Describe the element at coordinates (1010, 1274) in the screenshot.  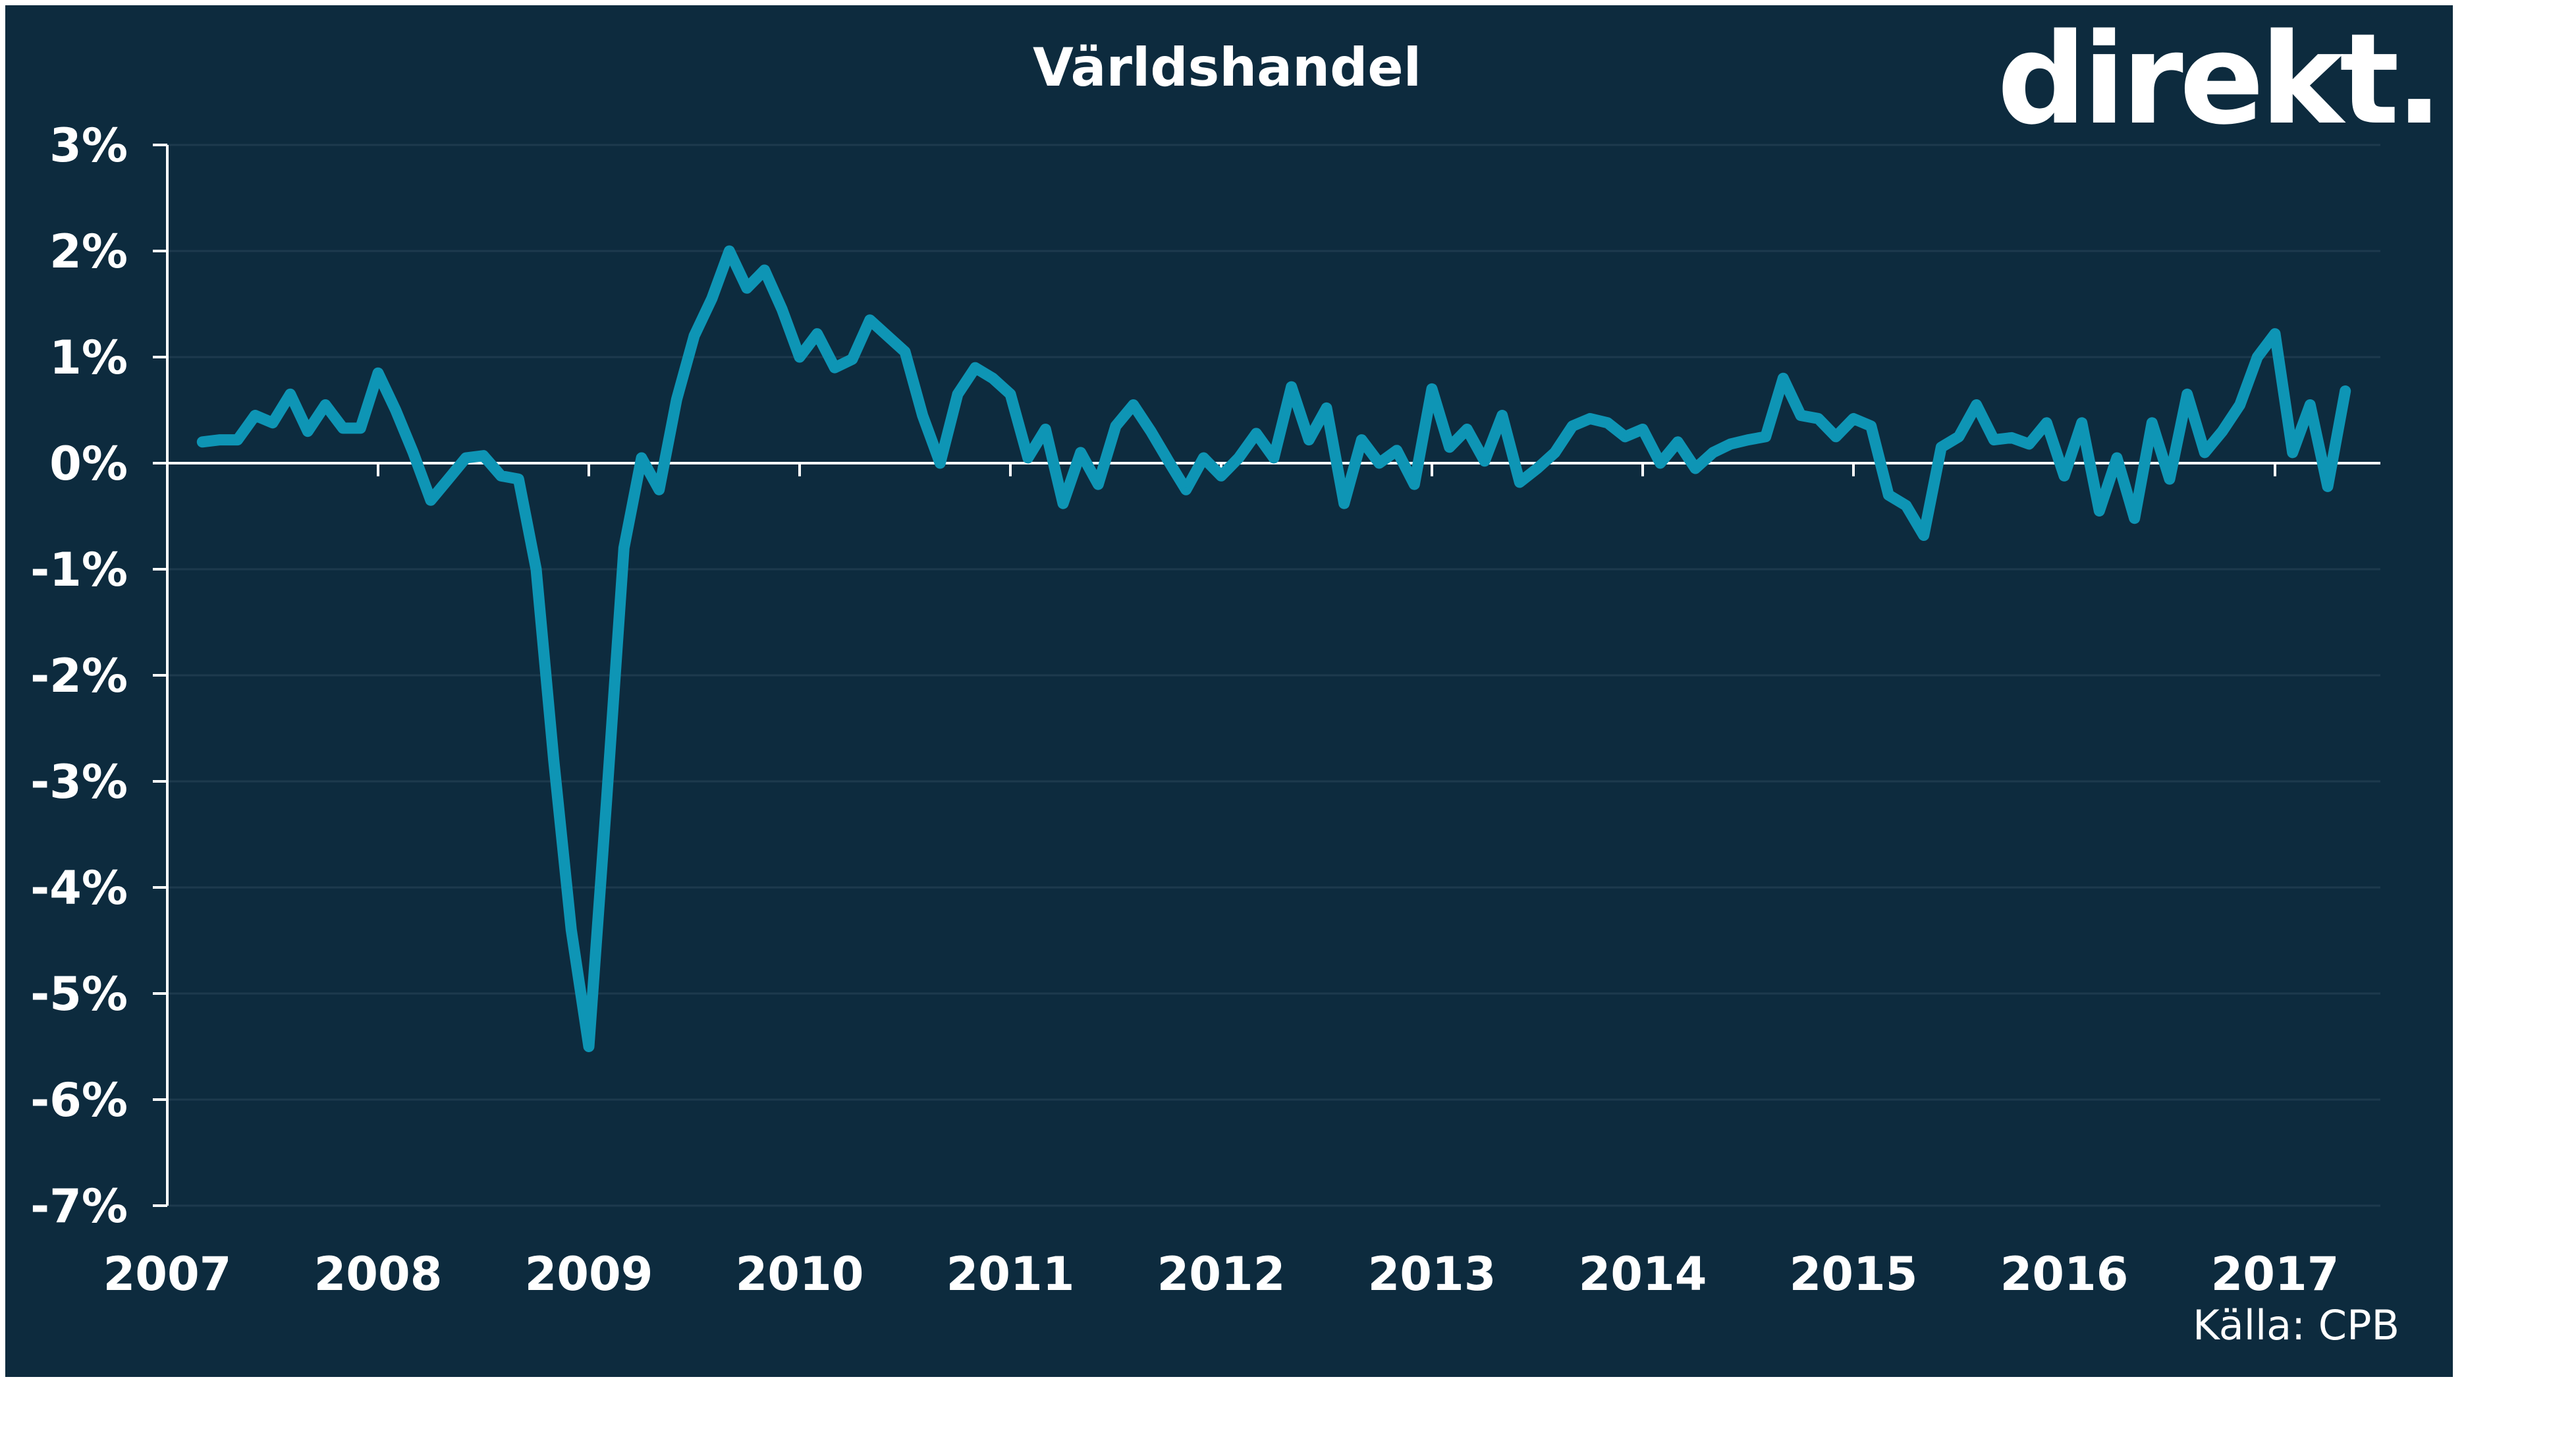
I see `x-tick-label: 2011` at that location.